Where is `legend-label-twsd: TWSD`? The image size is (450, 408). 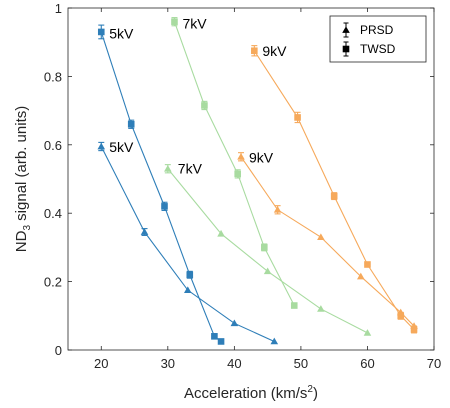
legend-label-twsd: TWSD is located at coordinates (378, 49).